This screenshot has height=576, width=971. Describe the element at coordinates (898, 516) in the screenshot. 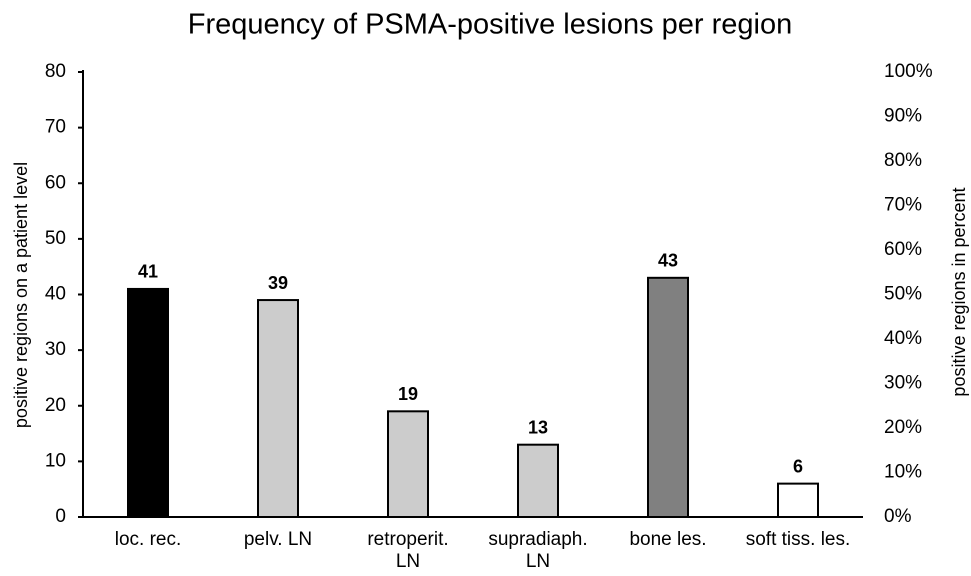

I see `y2-tick-label: 0%` at that location.